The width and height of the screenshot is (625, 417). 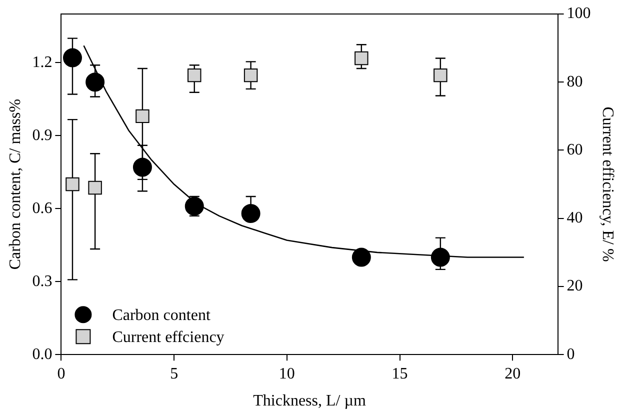 I want to click on x-tick-label: 0, so click(x=61, y=373).